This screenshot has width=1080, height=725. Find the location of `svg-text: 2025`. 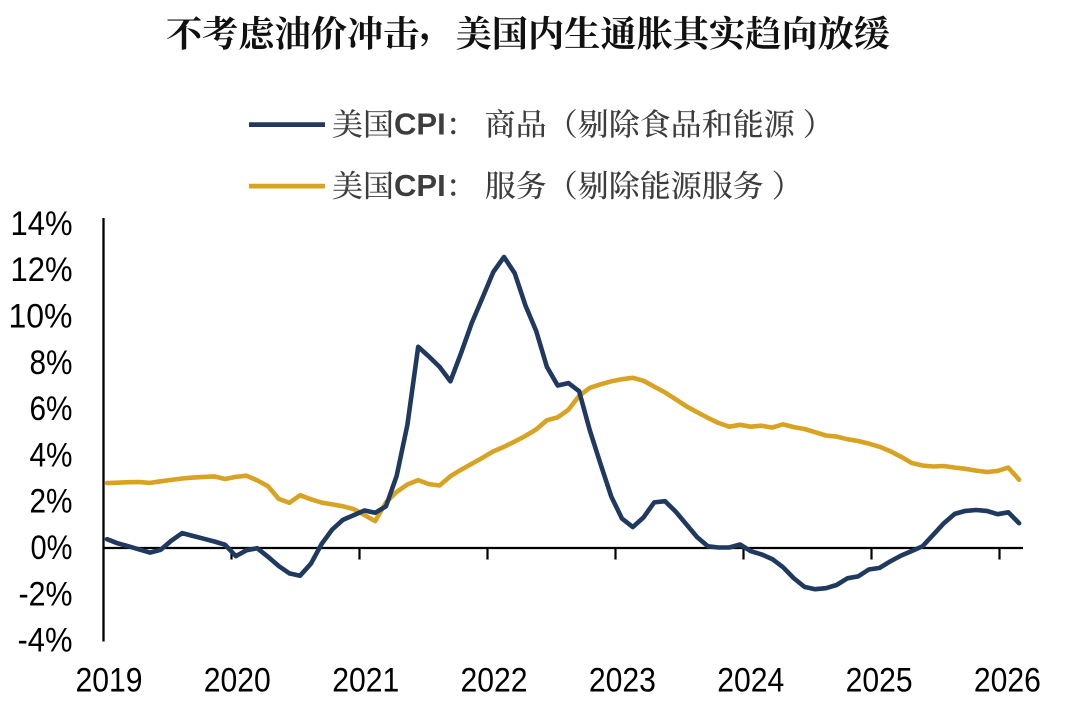

svg-text: 2025 is located at coordinates (879, 681).